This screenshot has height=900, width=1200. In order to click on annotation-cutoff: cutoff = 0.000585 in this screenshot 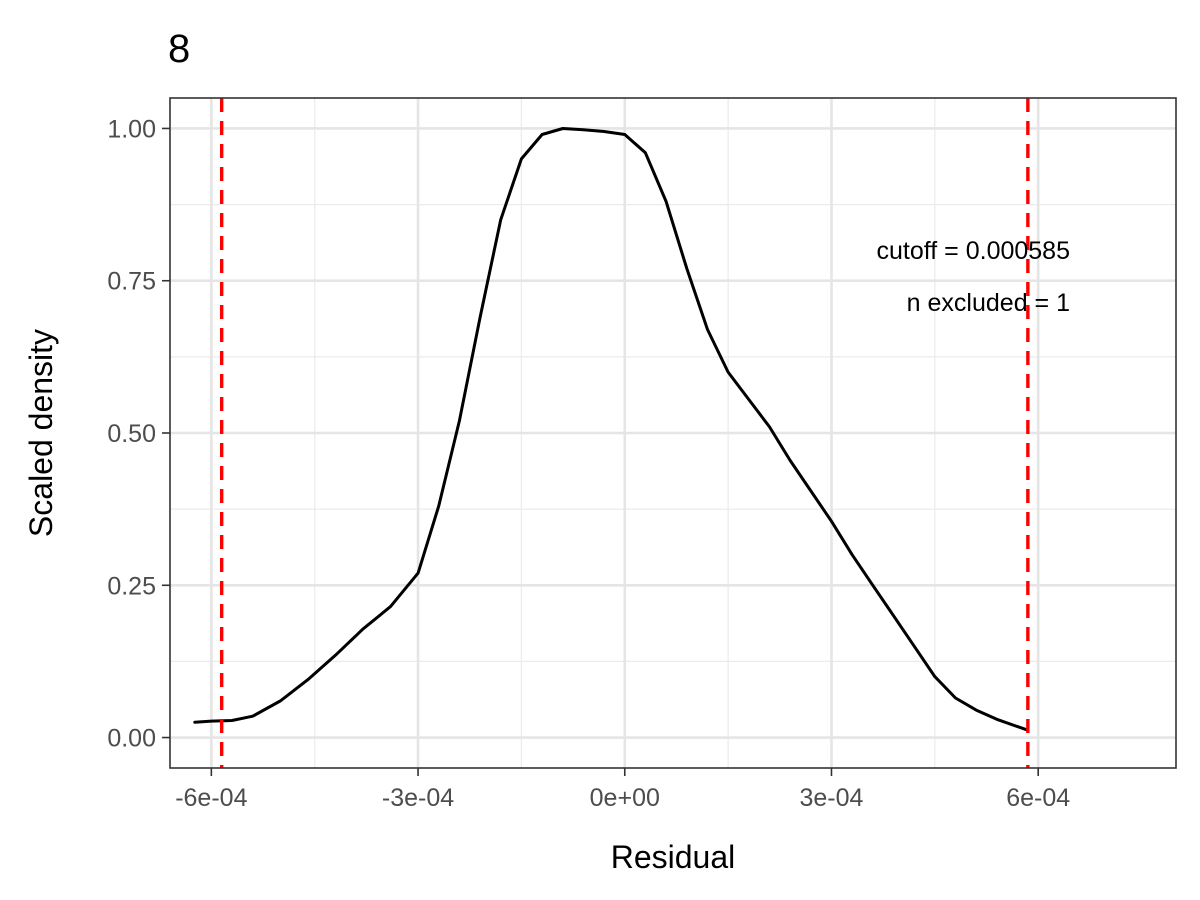, I will do `click(973, 251)`.